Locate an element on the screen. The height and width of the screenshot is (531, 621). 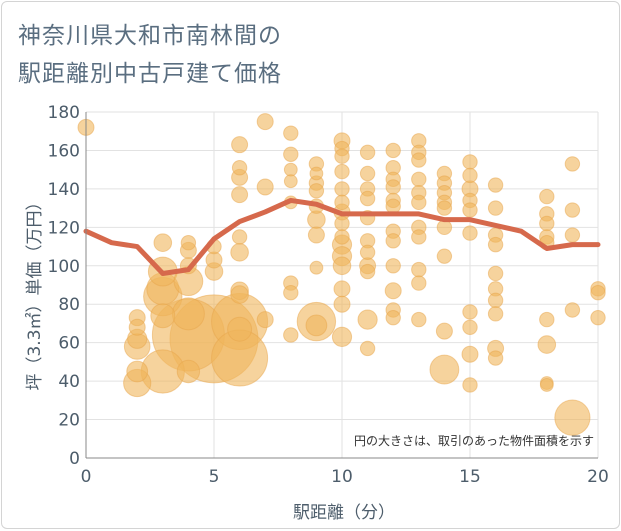
x-tick-label: 0 is located at coordinates (86, 477).